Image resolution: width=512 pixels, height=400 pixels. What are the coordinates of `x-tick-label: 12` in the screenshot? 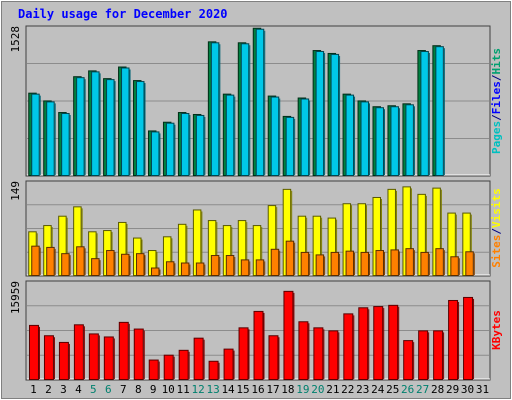 It's located at (198, 389).